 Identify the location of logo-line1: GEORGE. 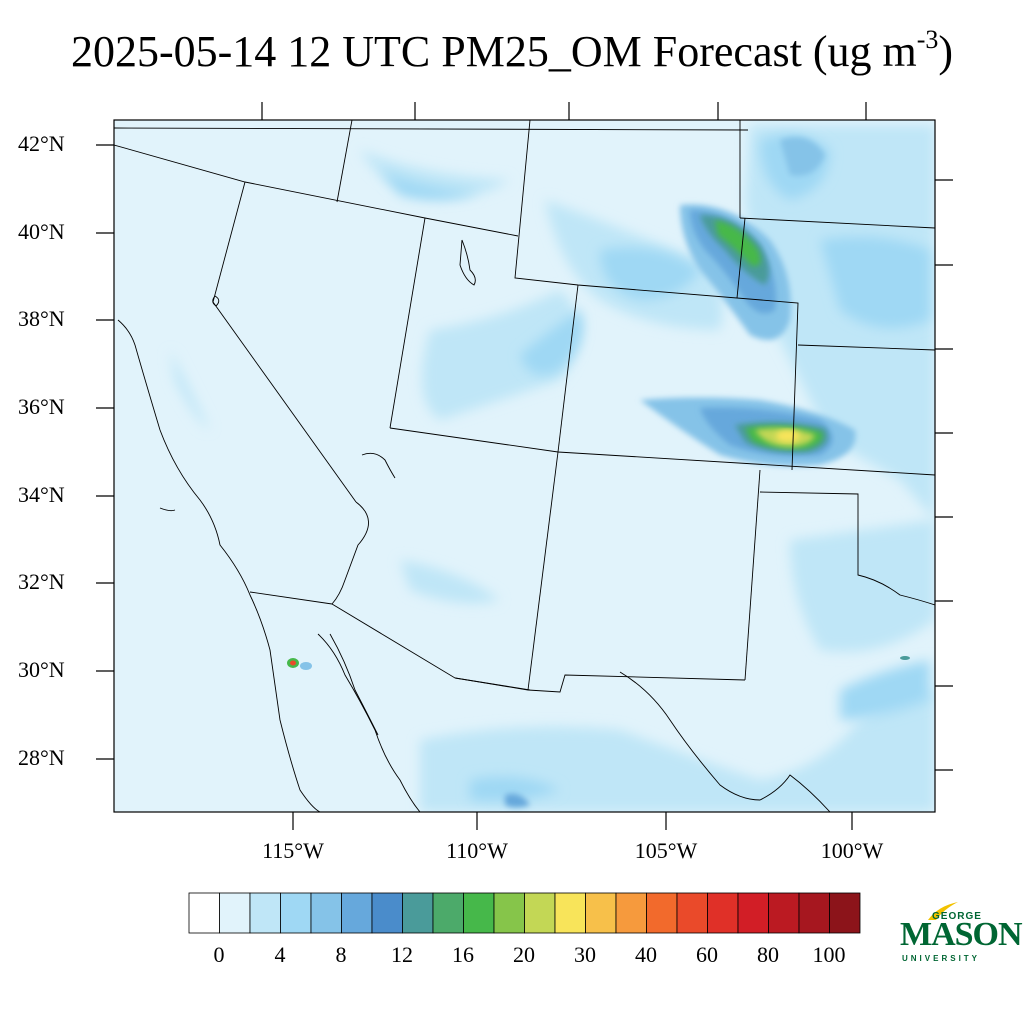
(957, 916).